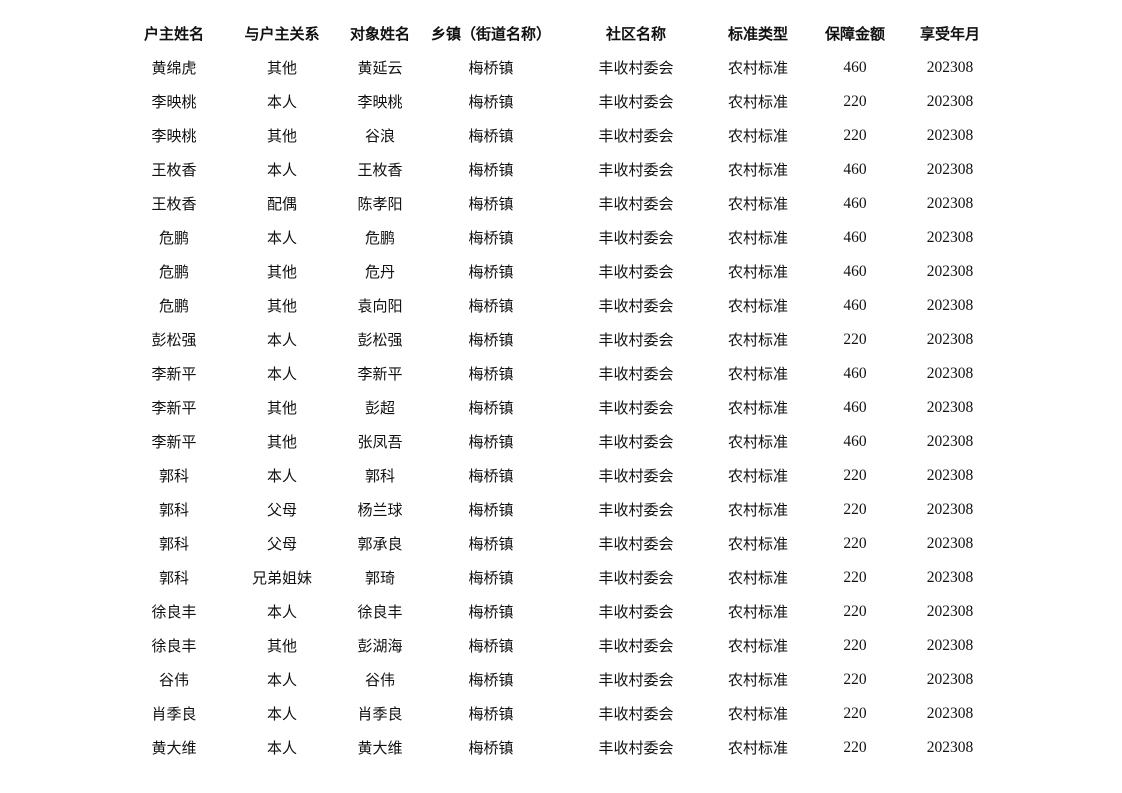 The width and height of the screenshot is (1122, 793). What do you see at coordinates (380, 102) in the screenshot?
I see `cell-recipient-name: 李映桃` at bounding box center [380, 102].